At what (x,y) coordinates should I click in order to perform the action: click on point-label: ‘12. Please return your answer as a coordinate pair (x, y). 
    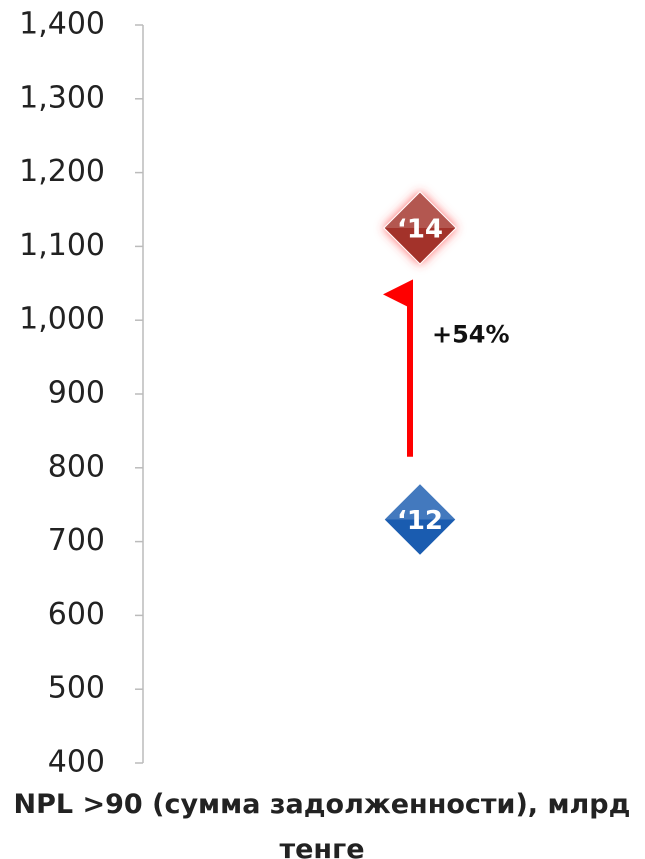
    Looking at the image, I should click on (420, 521).